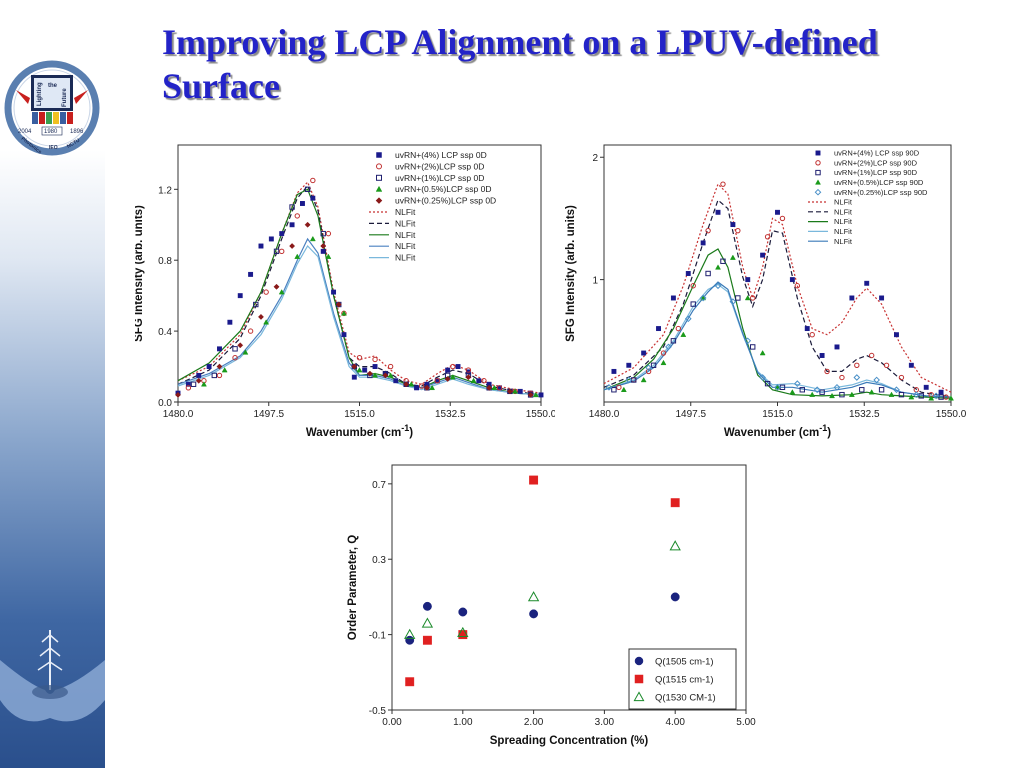 The height and width of the screenshot is (768, 1024). Describe the element at coordinates (411, 433) in the screenshot. I see `x-axis-label-close: )` at that location.